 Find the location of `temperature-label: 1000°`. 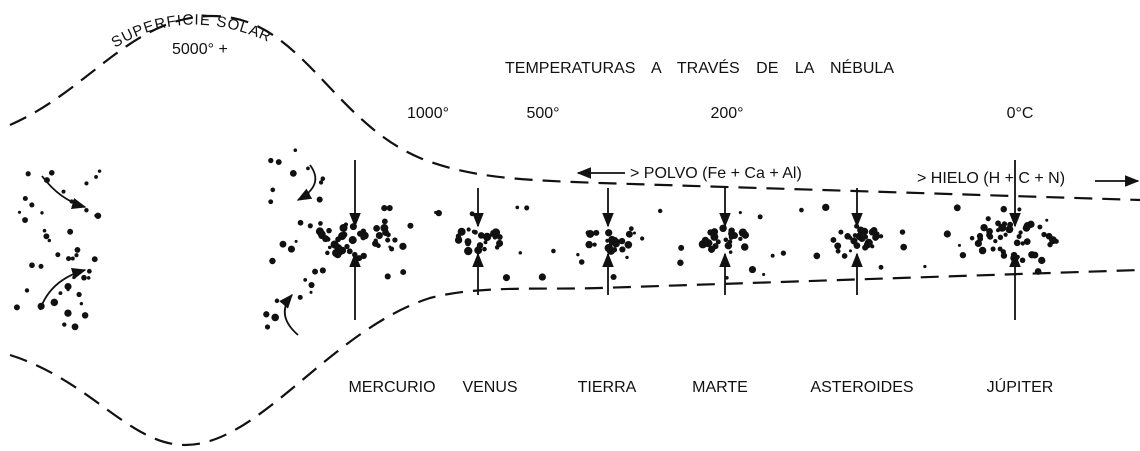

temperature-label: 1000° is located at coordinates (428, 113).